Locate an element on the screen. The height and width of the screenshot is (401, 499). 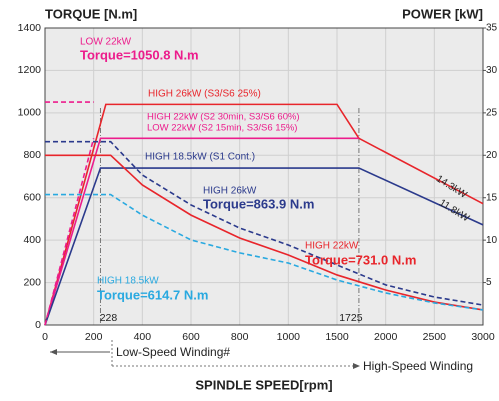
y-tick-label: 0 is located at coordinates (38, 325).